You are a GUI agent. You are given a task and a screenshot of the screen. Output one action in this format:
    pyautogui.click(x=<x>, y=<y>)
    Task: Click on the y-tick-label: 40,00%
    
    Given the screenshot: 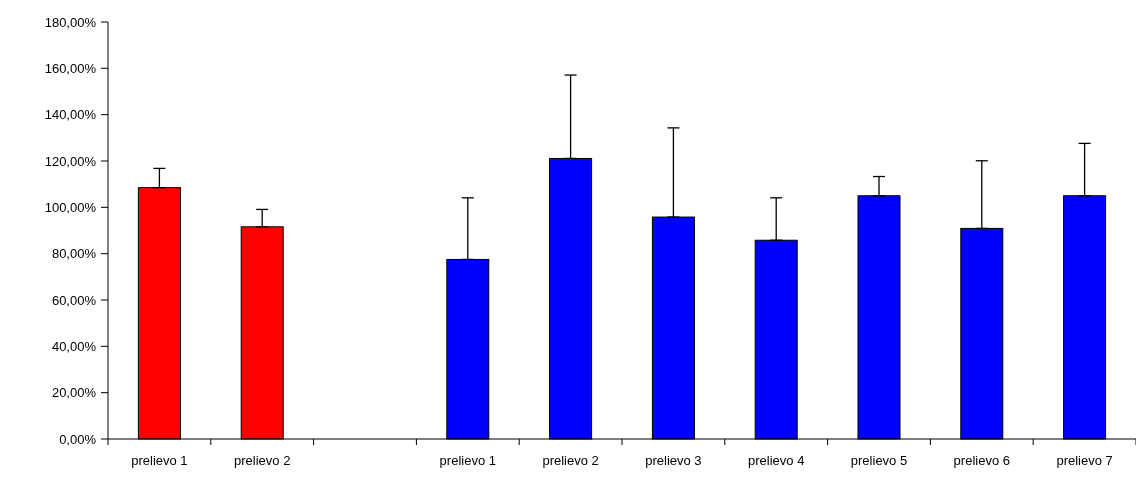 What is the action you would take?
    pyautogui.click(x=74, y=346)
    